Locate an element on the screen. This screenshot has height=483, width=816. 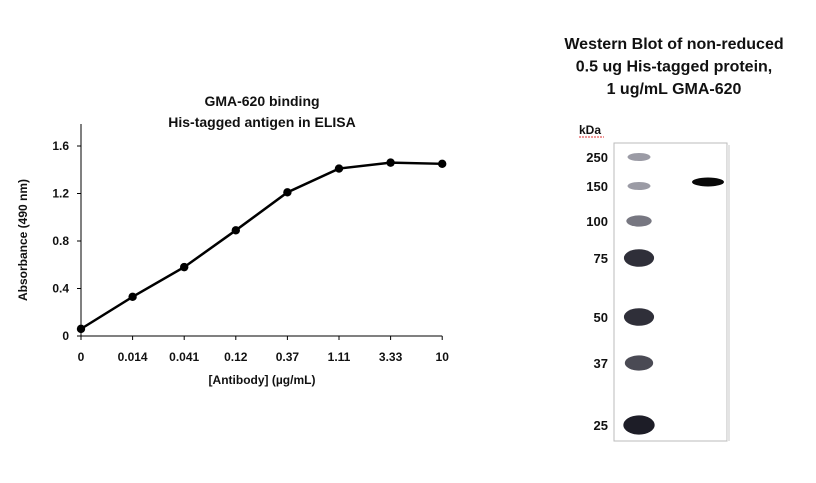
chart-title-line: His-tagged antigen in ELISA is located at coordinates (261, 122).